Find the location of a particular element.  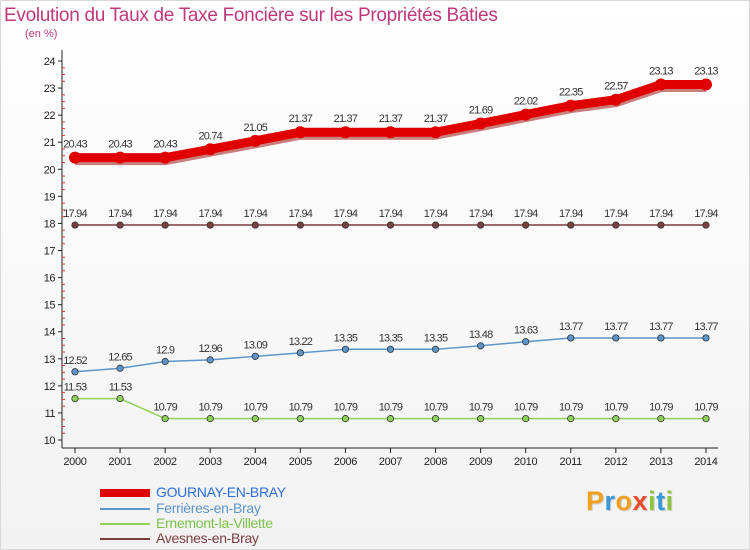

proxiti-logo: Proxiti is located at coordinates (630, 501).